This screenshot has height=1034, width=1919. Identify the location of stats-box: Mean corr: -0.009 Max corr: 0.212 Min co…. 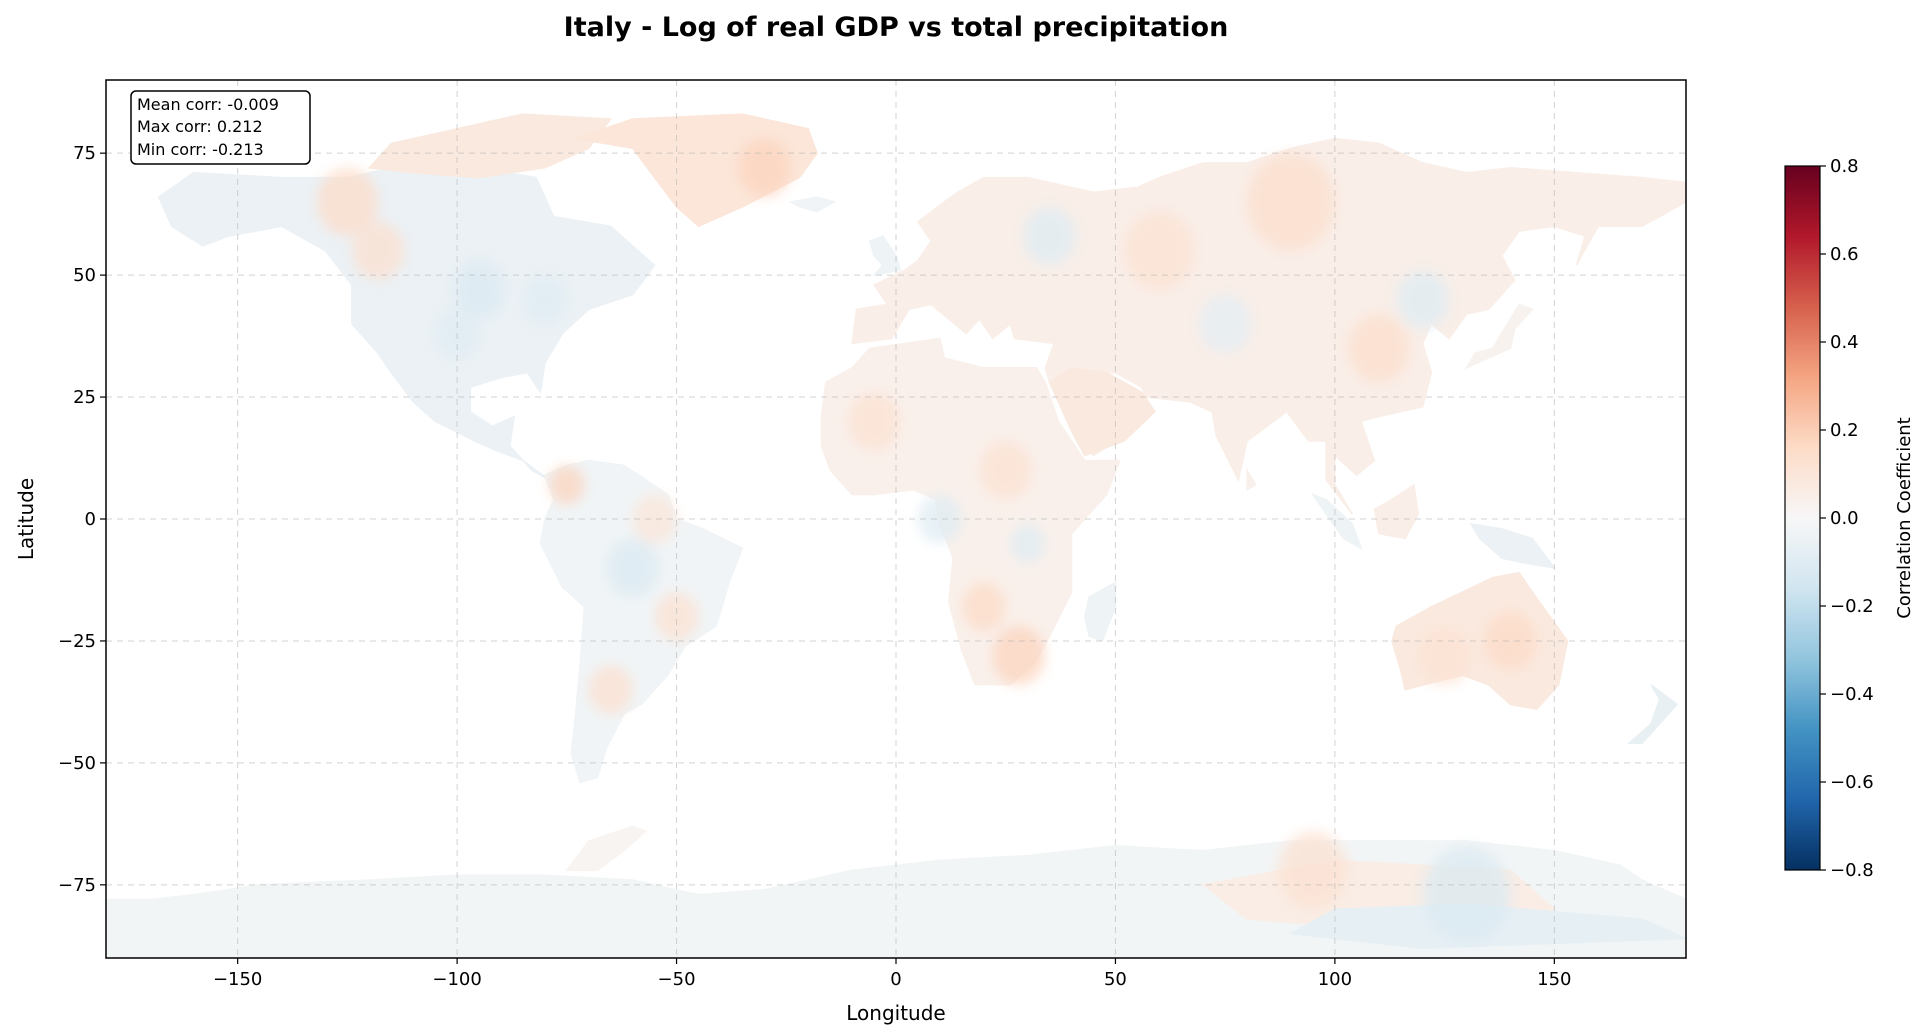
(220, 127).